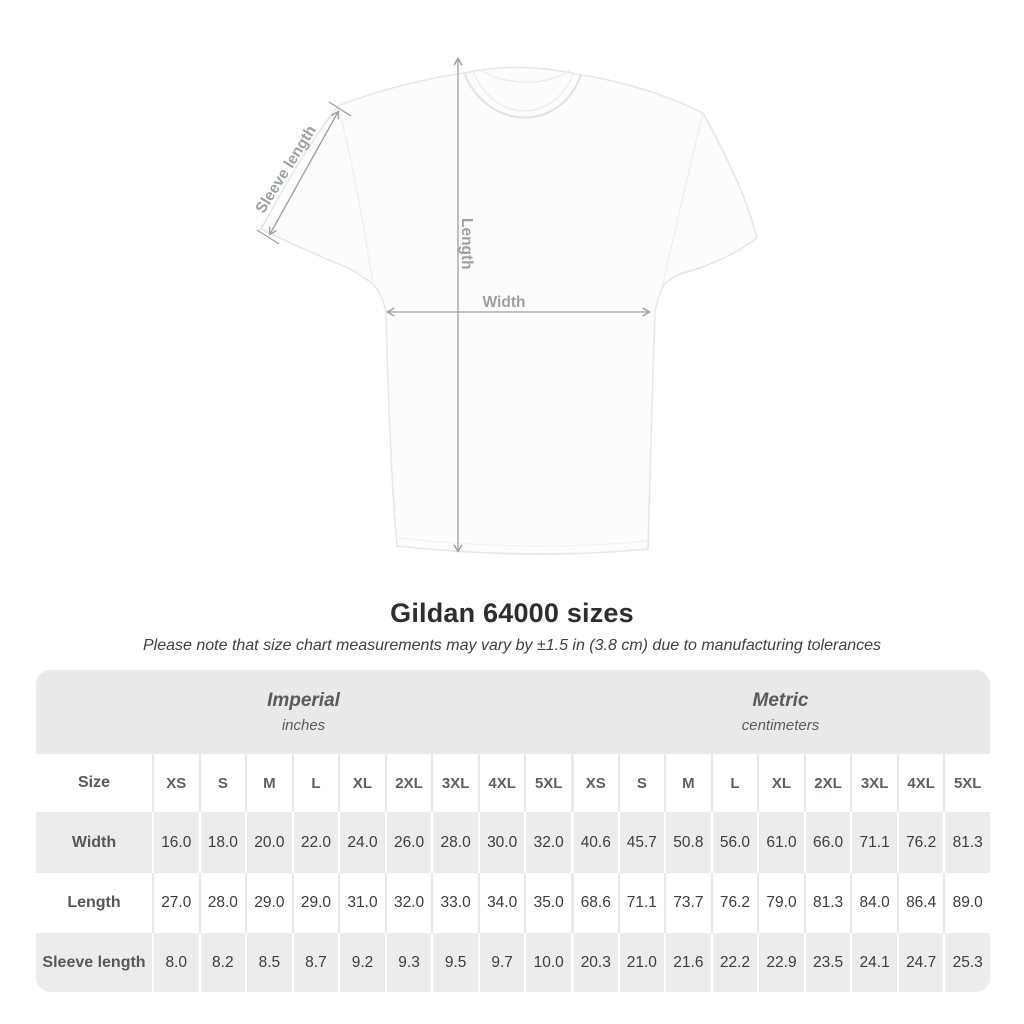  What do you see at coordinates (361, 842) in the screenshot?
I see `measurement-value: 24.0` at bounding box center [361, 842].